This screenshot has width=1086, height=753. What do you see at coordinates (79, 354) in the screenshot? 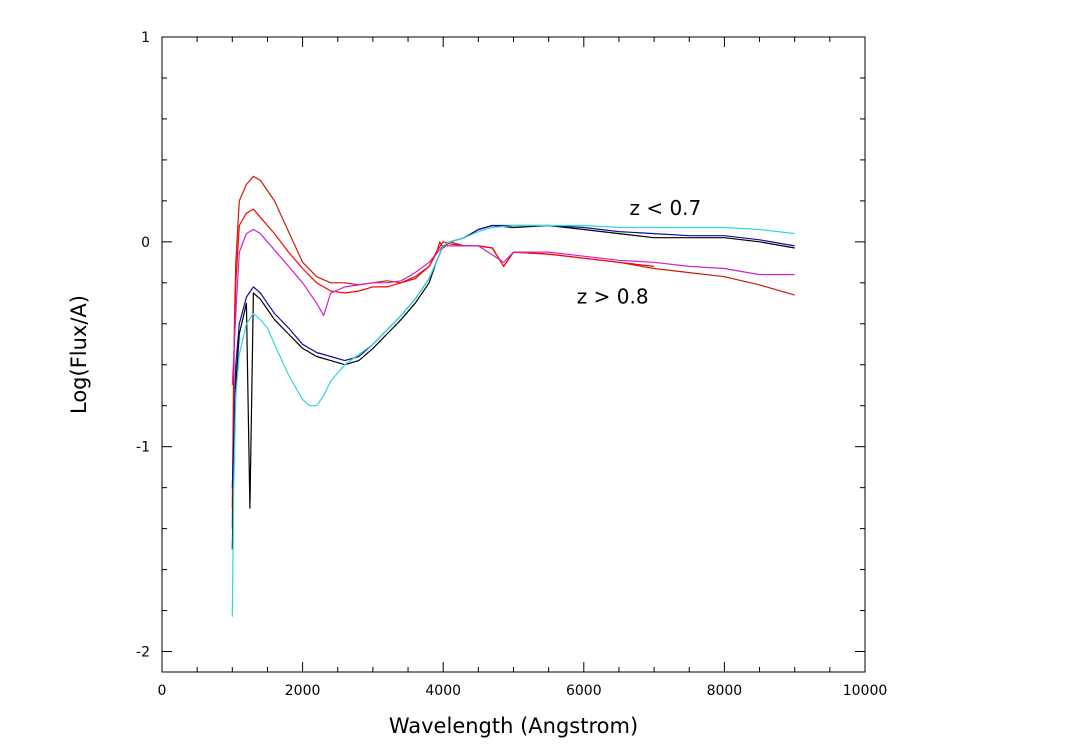
I see `y-axis-title: Log(Flux/A)` at bounding box center [79, 354].